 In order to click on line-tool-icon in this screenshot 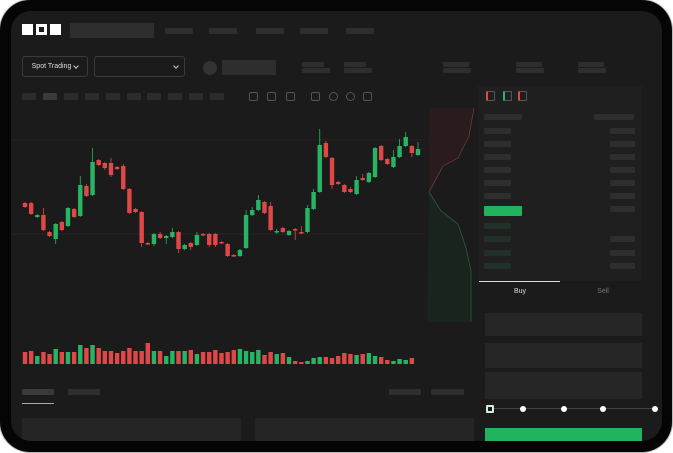, I will do `click(290, 96)`.